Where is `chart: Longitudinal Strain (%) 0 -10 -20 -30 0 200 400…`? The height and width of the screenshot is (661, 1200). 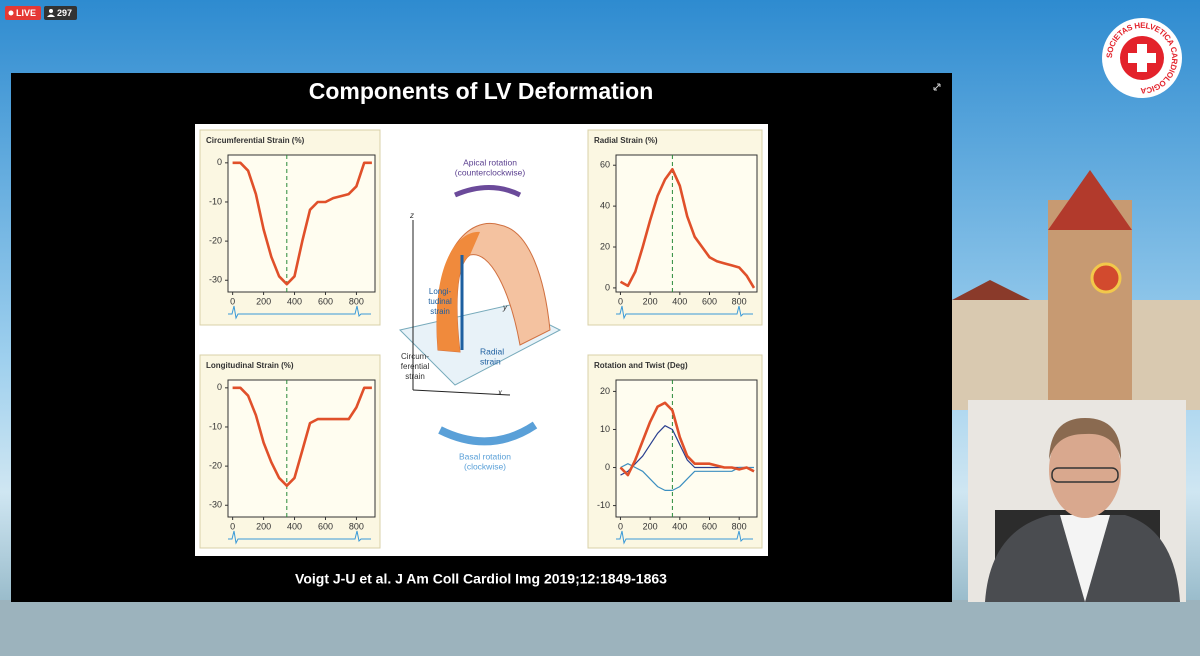 chart: Longitudinal Strain (%) 0 -10 -20 -30 0 200 400… is located at coordinates (290, 451).